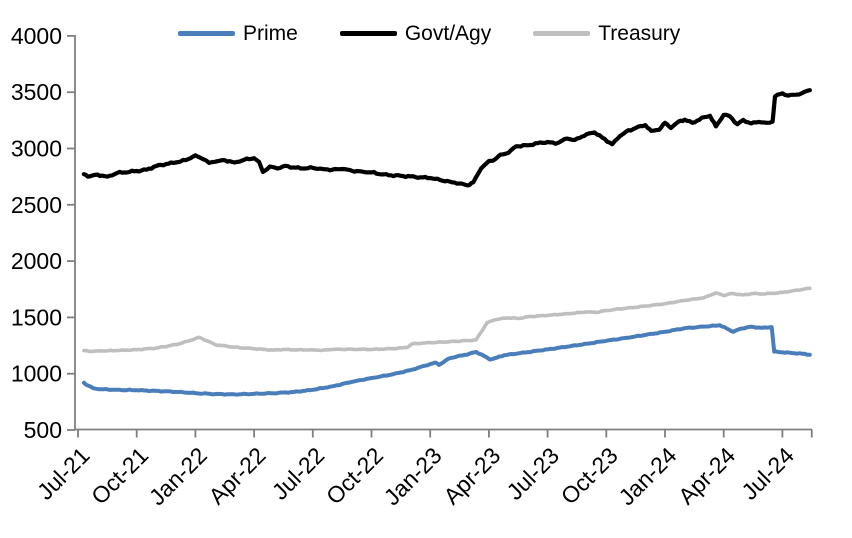  What do you see at coordinates (270, 33) in the screenshot?
I see `legend-label-prime: Prime` at bounding box center [270, 33].